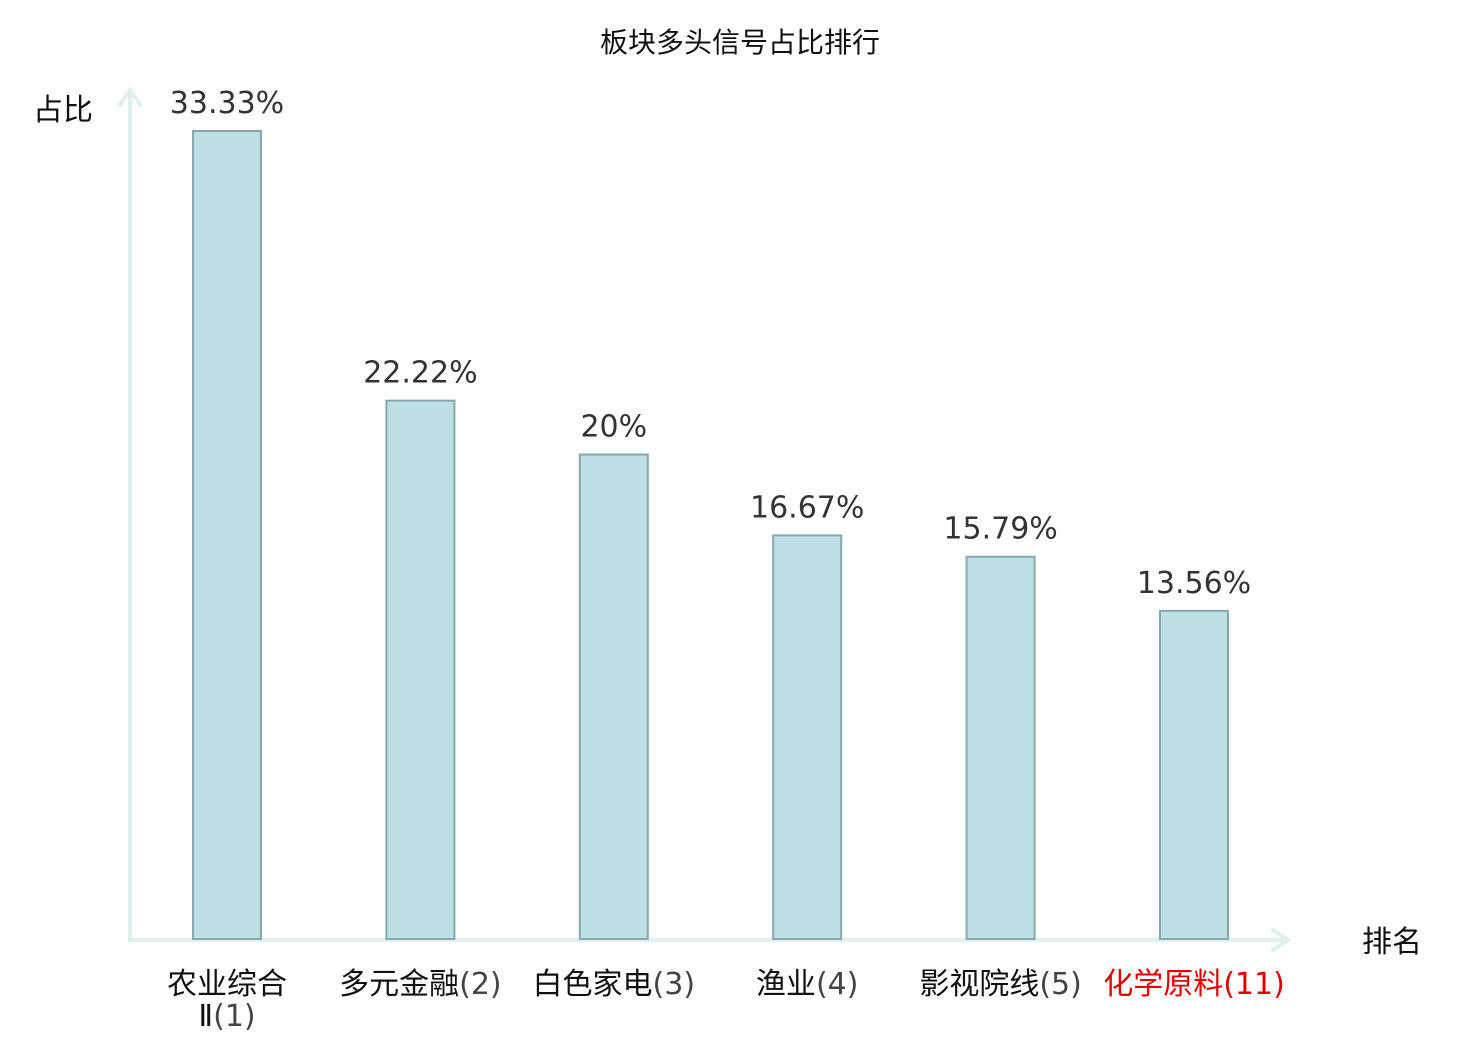 This screenshot has width=1480, height=1040. What do you see at coordinates (1194, 583) in the screenshot?
I see `value-label: 13.56%` at bounding box center [1194, 583].